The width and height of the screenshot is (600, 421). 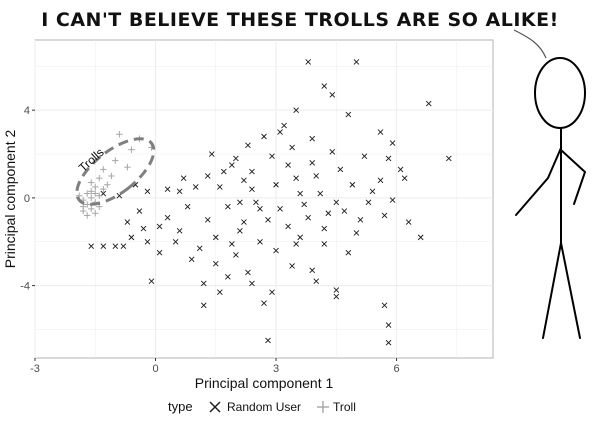 What do you see at coordinates (115, 171) in the screenshot?
I see `troll-ellipse` at bounding box center [115, 171].